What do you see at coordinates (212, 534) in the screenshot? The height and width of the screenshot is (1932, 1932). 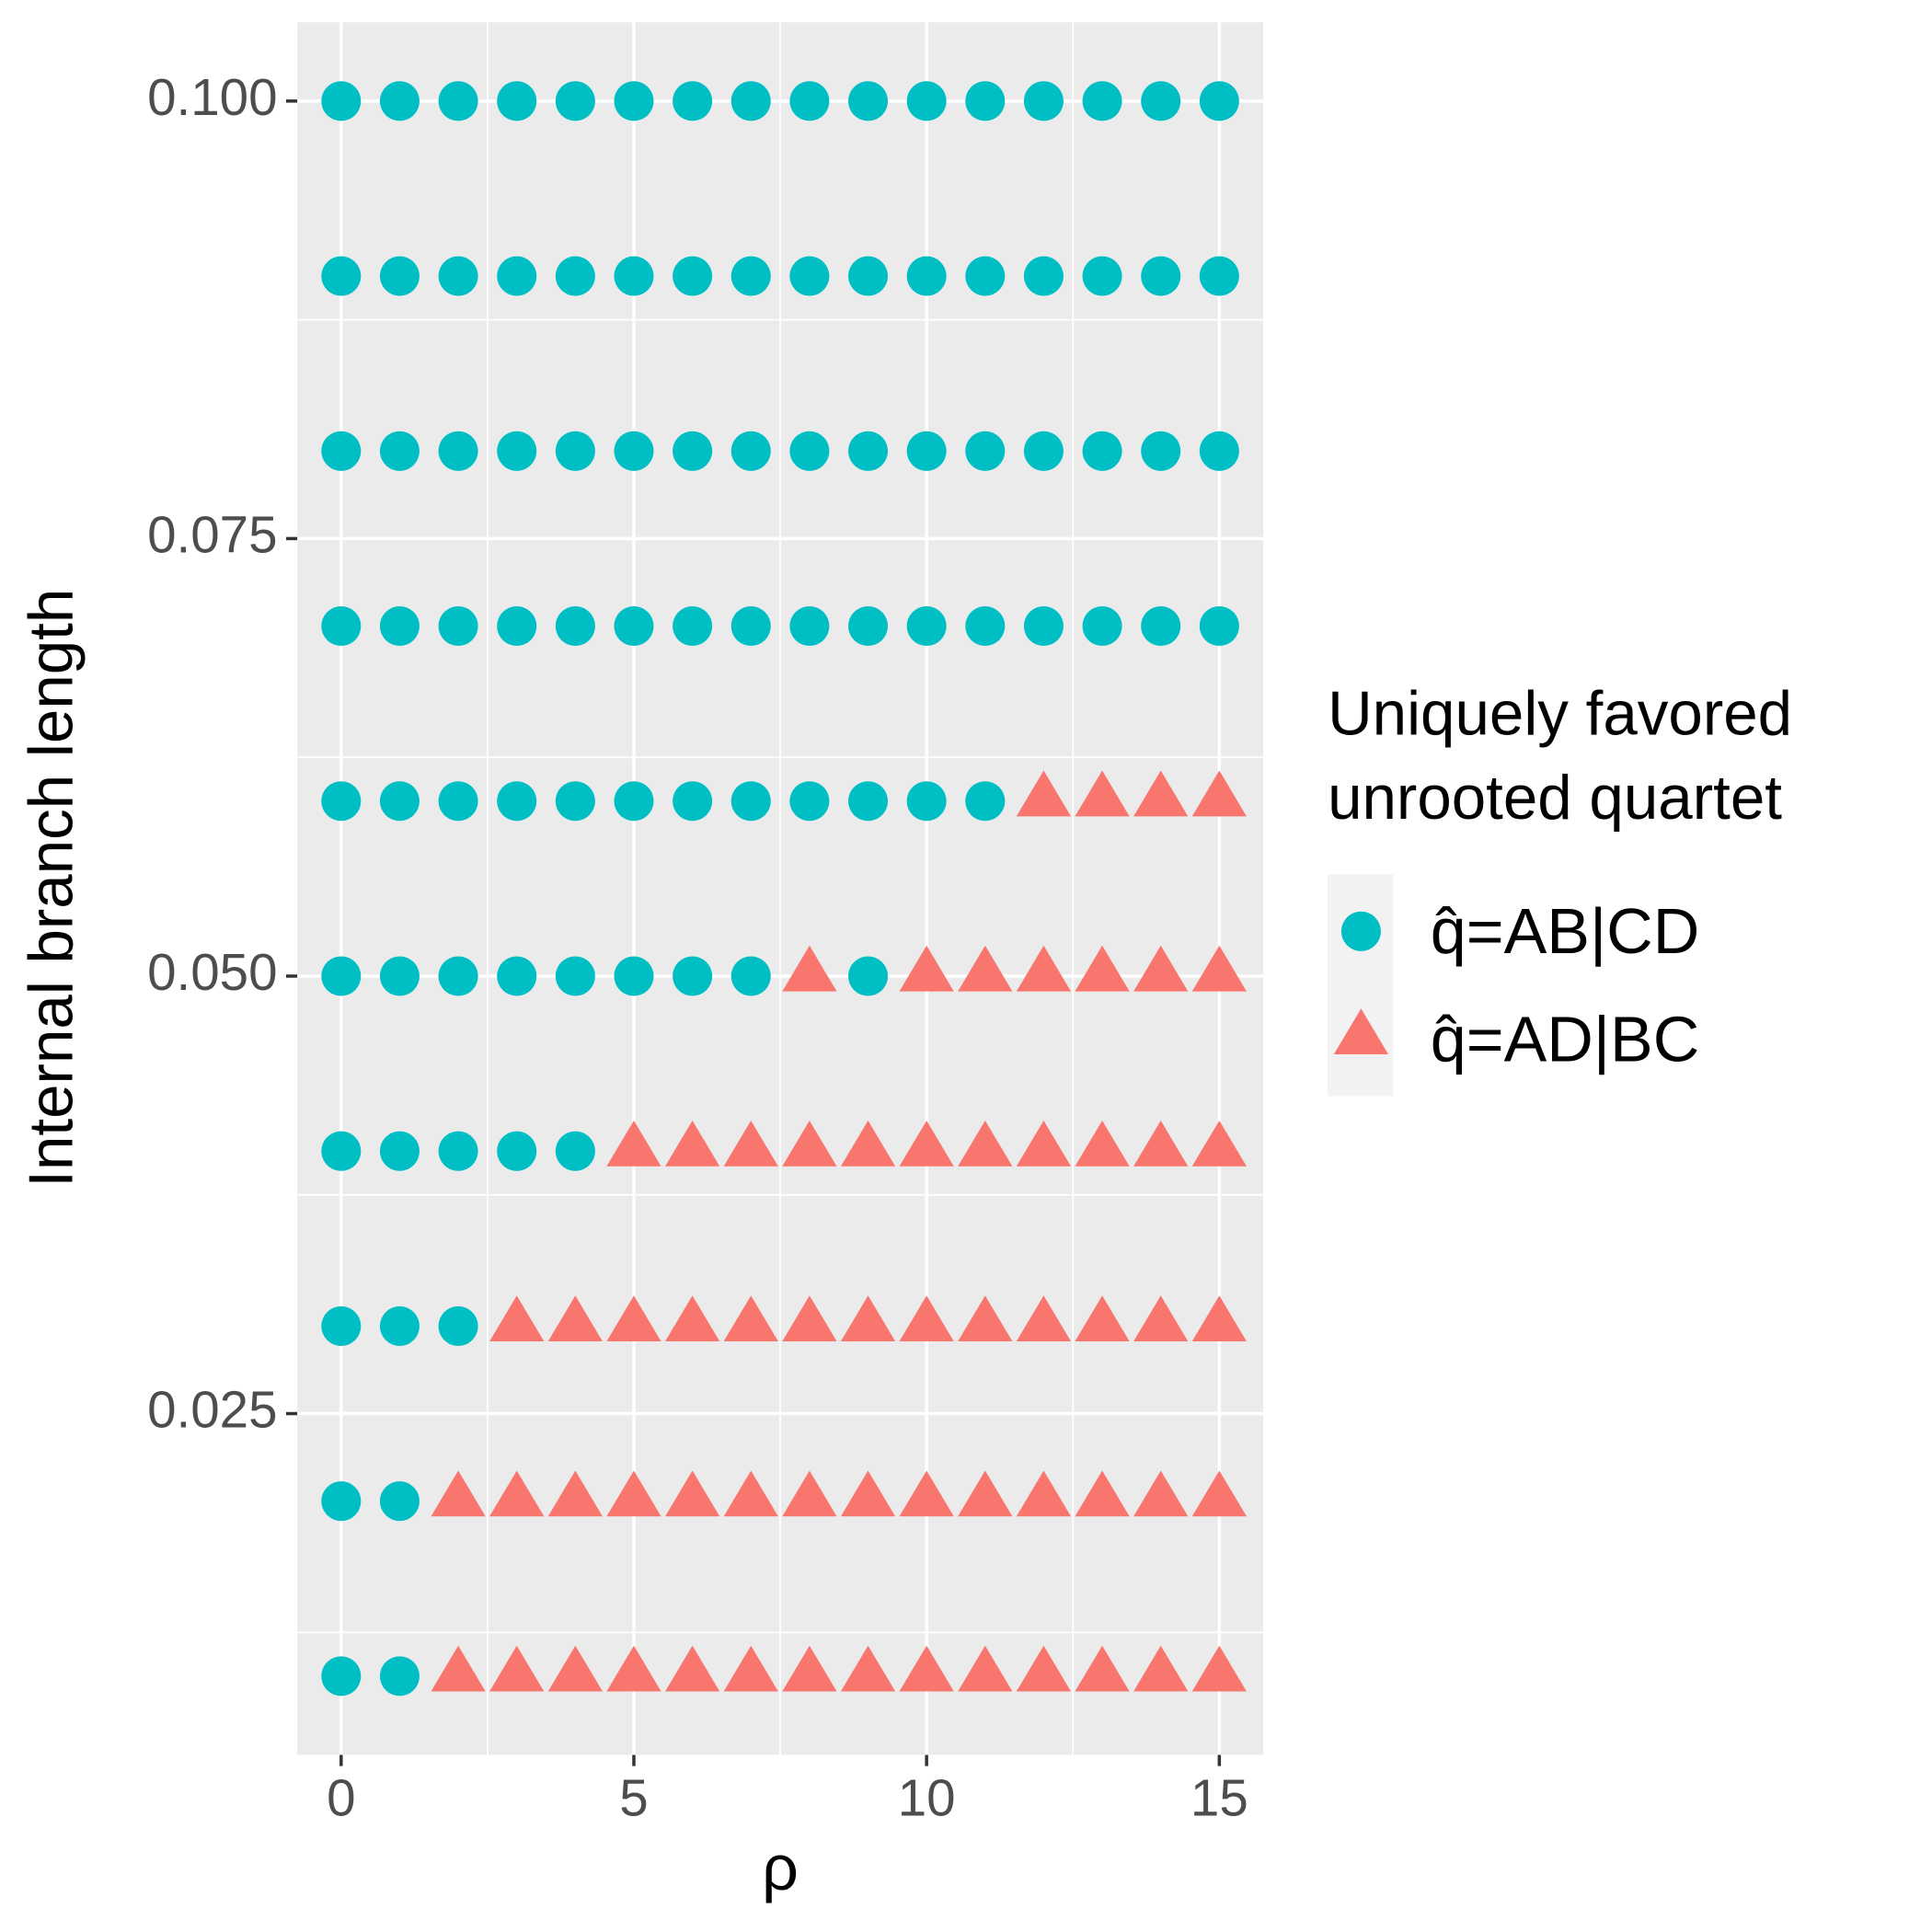 I see `y-tick-label: 0.075` at bounding box center [212, 534].